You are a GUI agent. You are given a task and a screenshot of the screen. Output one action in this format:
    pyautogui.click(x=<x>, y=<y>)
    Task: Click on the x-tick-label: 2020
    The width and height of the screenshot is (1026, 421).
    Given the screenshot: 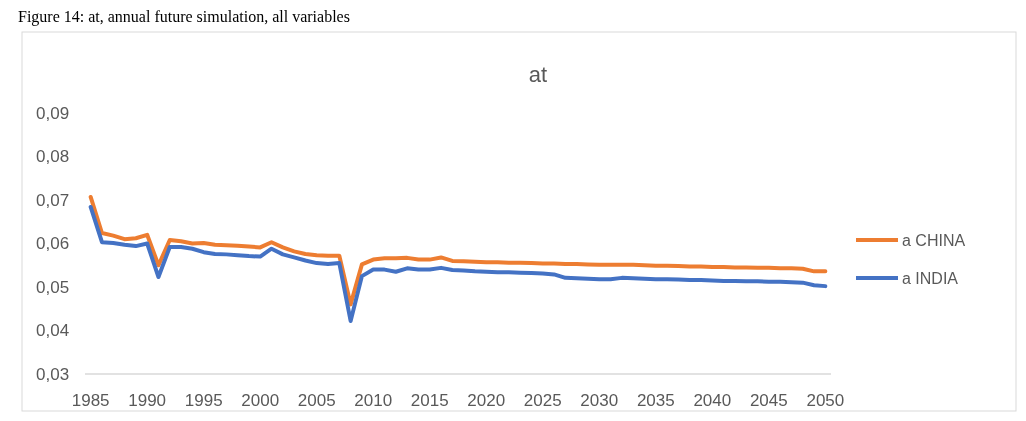 What is the action you would take?
    pyautogui.click(x=486, y=400)
    